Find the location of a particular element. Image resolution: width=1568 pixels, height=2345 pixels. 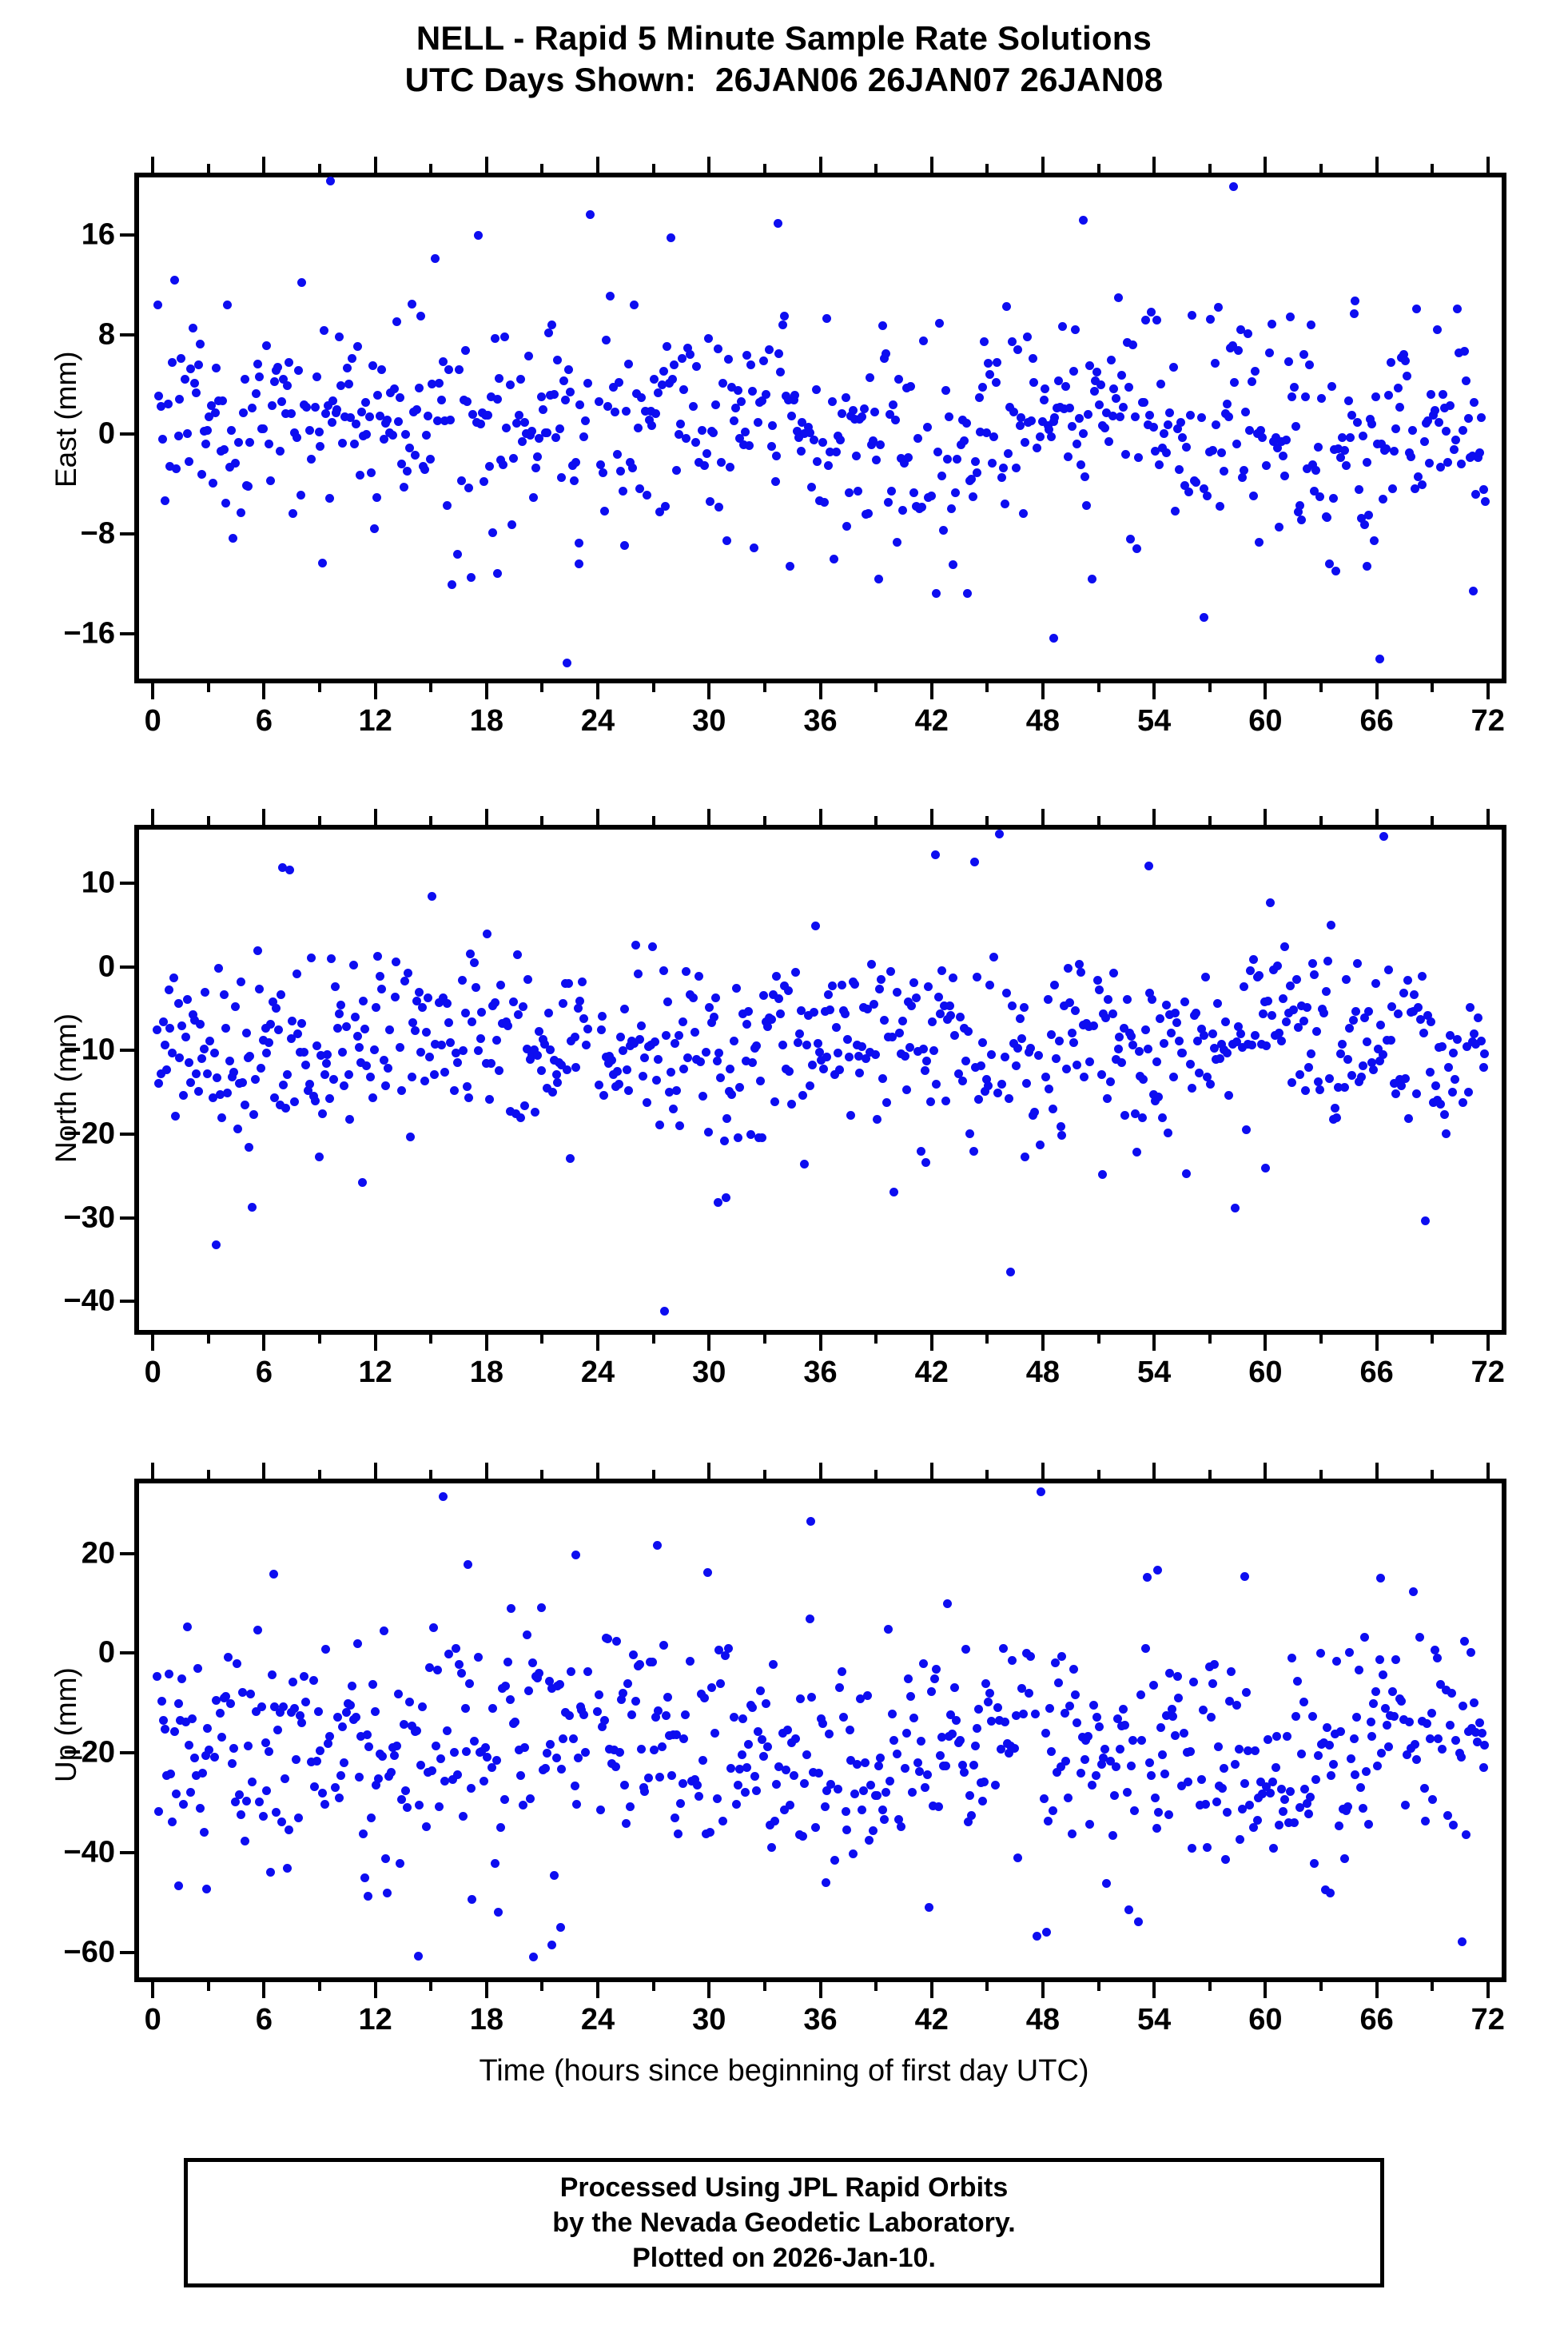

y-tick-mark is located at coordinates (127, 235).